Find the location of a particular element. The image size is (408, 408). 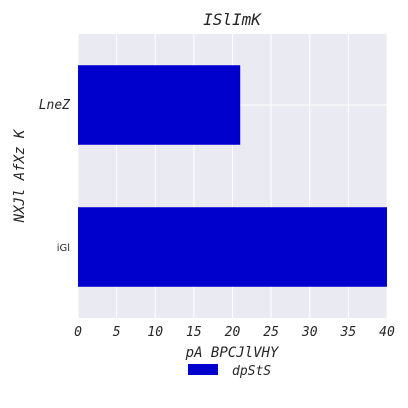

x-tick-labels: 0 5 10 15 20 25 30 35 40 is located at coordinates (234, 332).